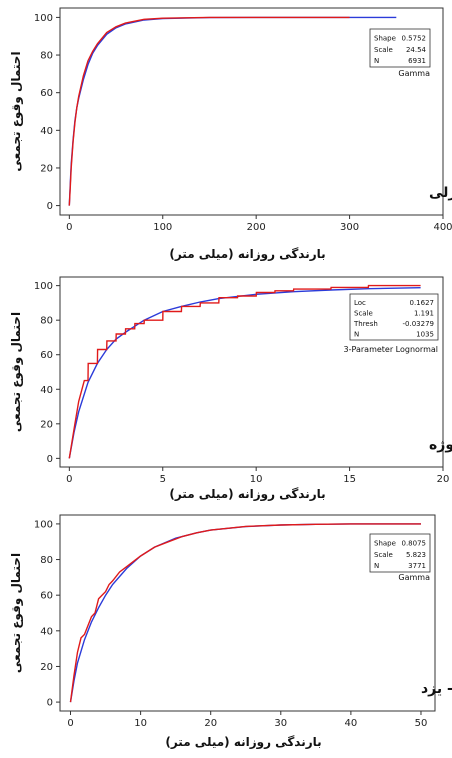 The height and width of the screenshot is (758, 452). Describe the element at coordinates (425, 334) in the screenshot. I see `stat-value: 1035` at that location.